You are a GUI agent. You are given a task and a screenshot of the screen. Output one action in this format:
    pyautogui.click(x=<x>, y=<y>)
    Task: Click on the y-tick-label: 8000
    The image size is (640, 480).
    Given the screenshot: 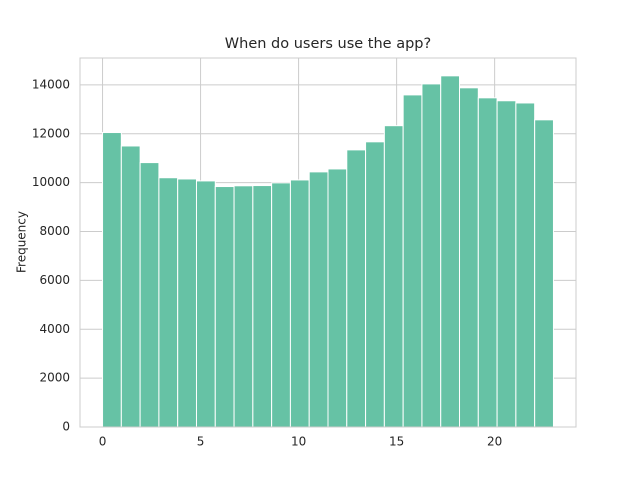 What is the action you would take?
    pyautogui.click(x=54, y=231)
    